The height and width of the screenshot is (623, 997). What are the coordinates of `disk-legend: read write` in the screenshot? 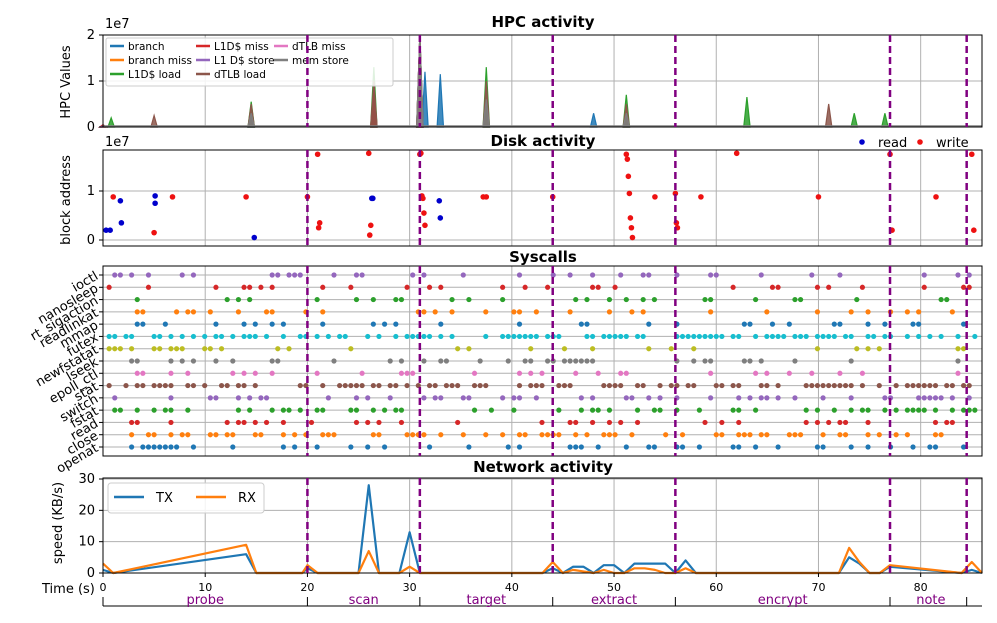 It's located at (914, 143).